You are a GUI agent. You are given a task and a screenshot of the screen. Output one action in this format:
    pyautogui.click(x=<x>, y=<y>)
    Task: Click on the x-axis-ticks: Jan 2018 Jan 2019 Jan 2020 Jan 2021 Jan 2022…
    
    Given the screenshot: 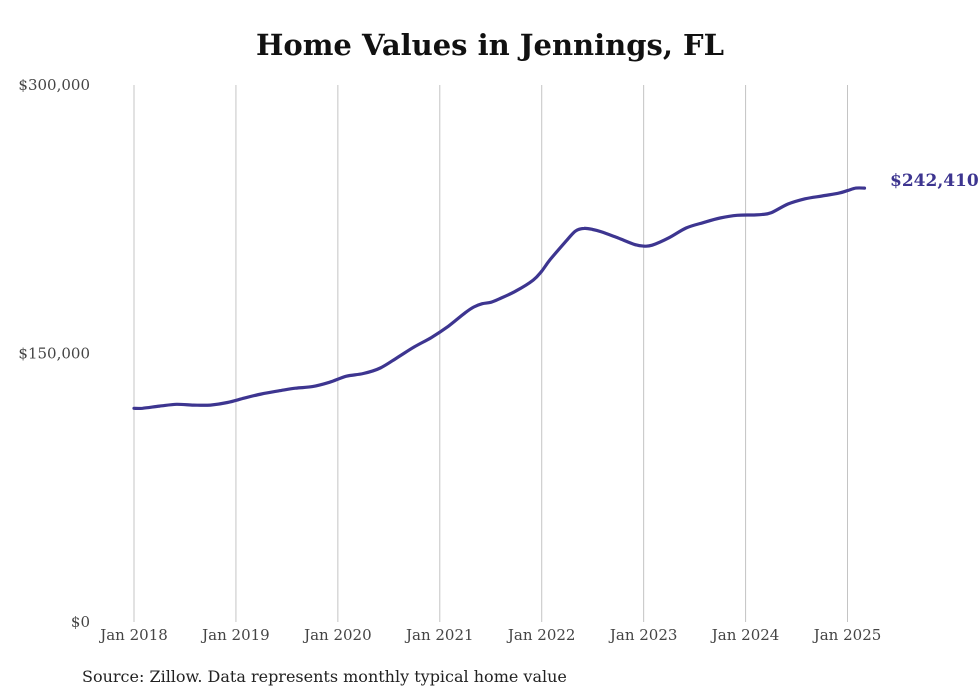 What is the action you would take?
    pyautogui.click(x=489, y=635)
    